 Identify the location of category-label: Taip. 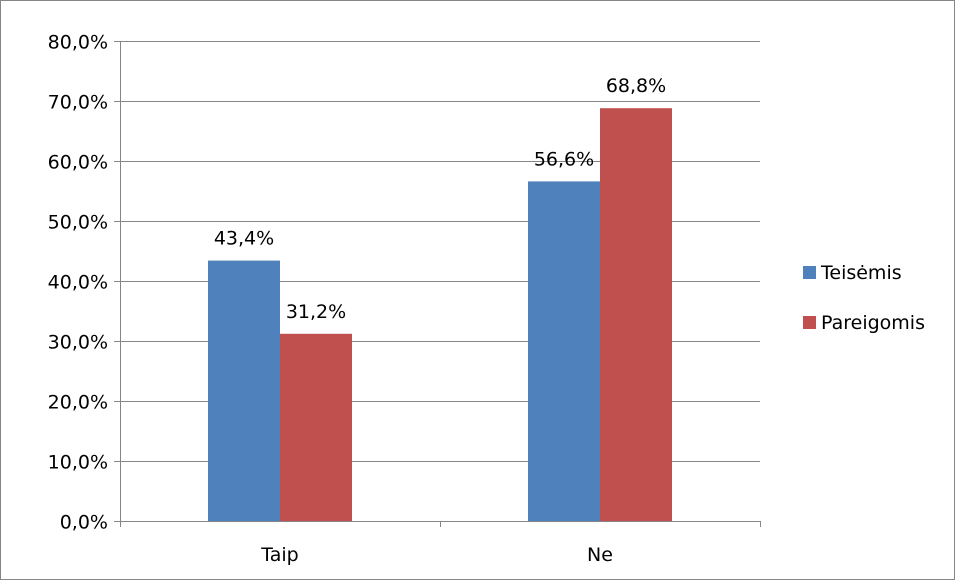
(279, 555).